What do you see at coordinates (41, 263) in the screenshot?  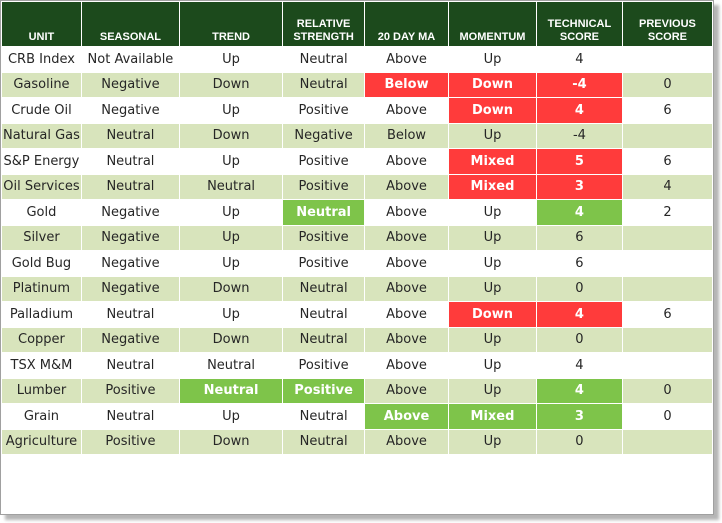 I see `cell-unit: Gold Bug` at bounding box center [41, 263].